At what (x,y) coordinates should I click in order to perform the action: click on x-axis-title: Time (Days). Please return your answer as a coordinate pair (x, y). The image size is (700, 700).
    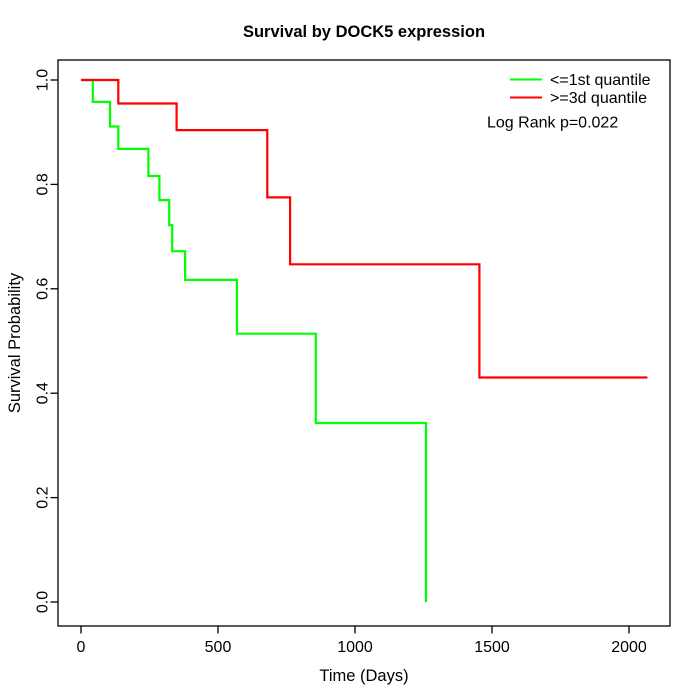
    Looking at the image, I should click on (363, 676).